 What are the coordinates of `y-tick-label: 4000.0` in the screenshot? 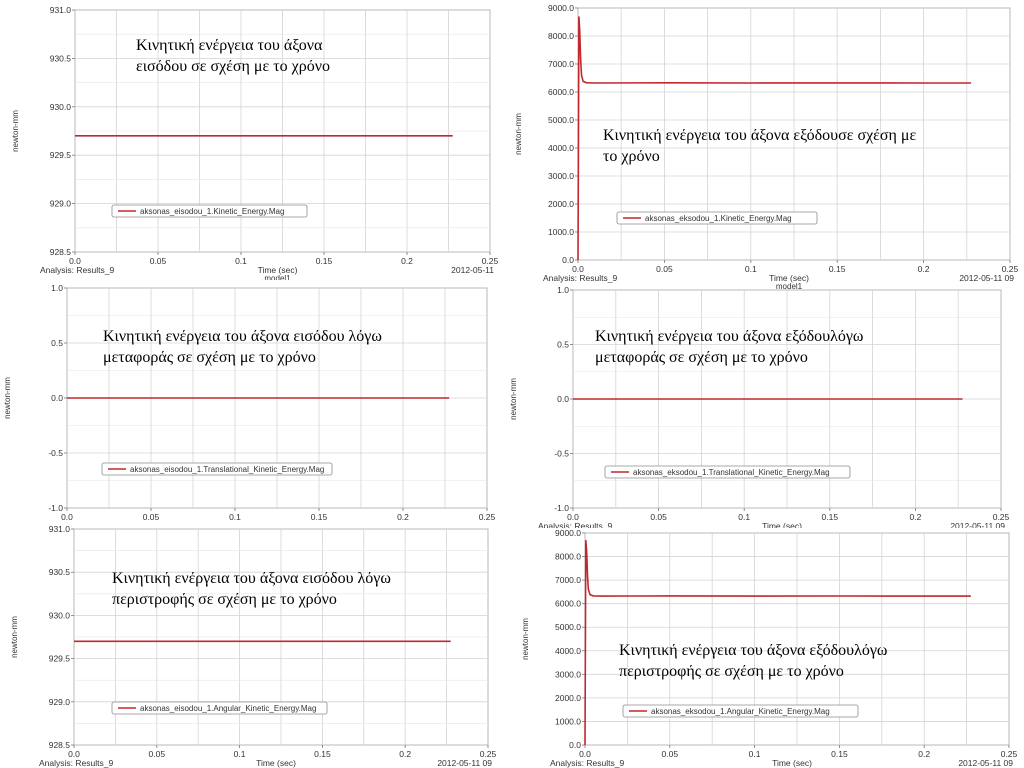 It's located at (568, 651).